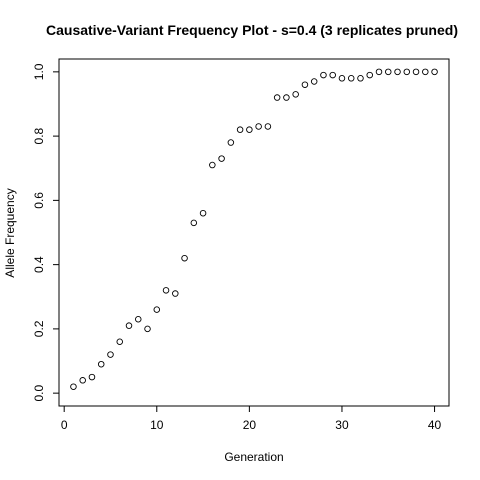 This screenshot has height=480, width=480. I want to click on x-tick-label: 30, so click(342, 425).